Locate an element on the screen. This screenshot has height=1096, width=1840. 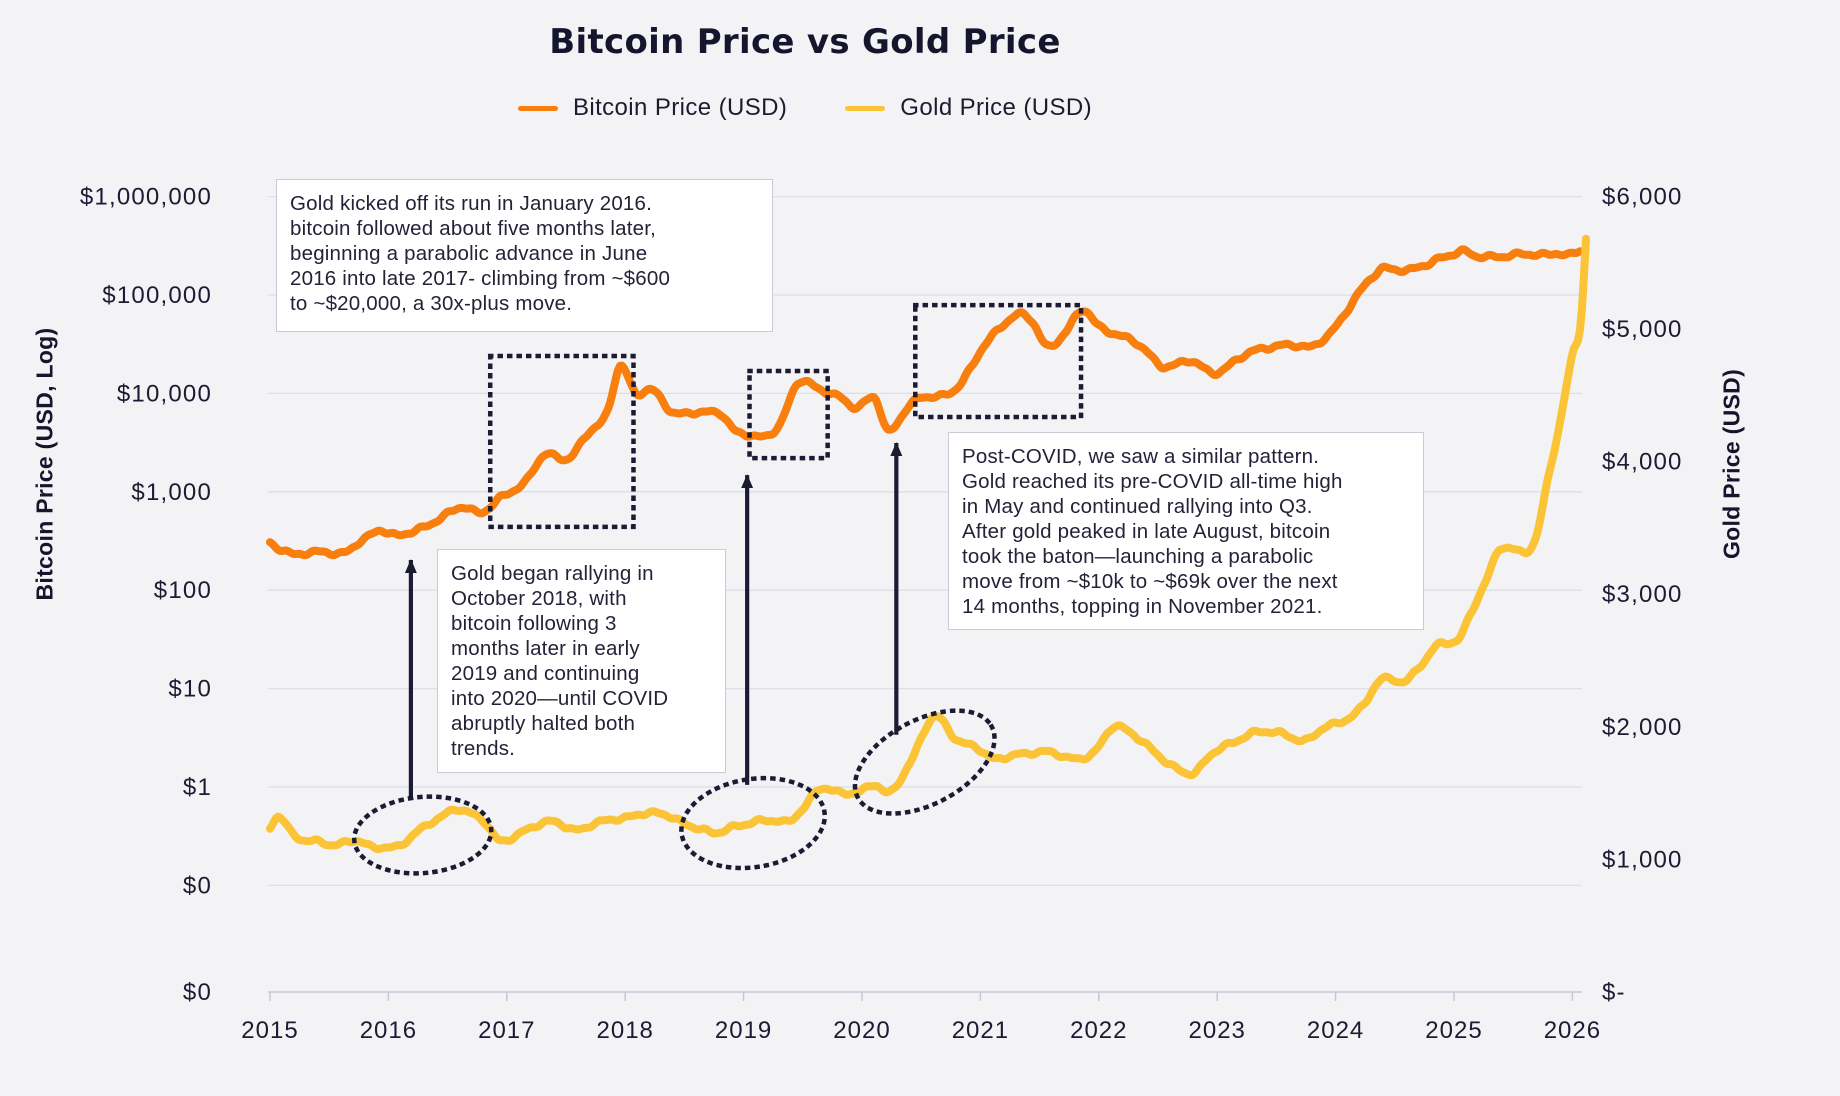
right-axis-title: Gold Price (USD) is located at coordinates (1731, 464).